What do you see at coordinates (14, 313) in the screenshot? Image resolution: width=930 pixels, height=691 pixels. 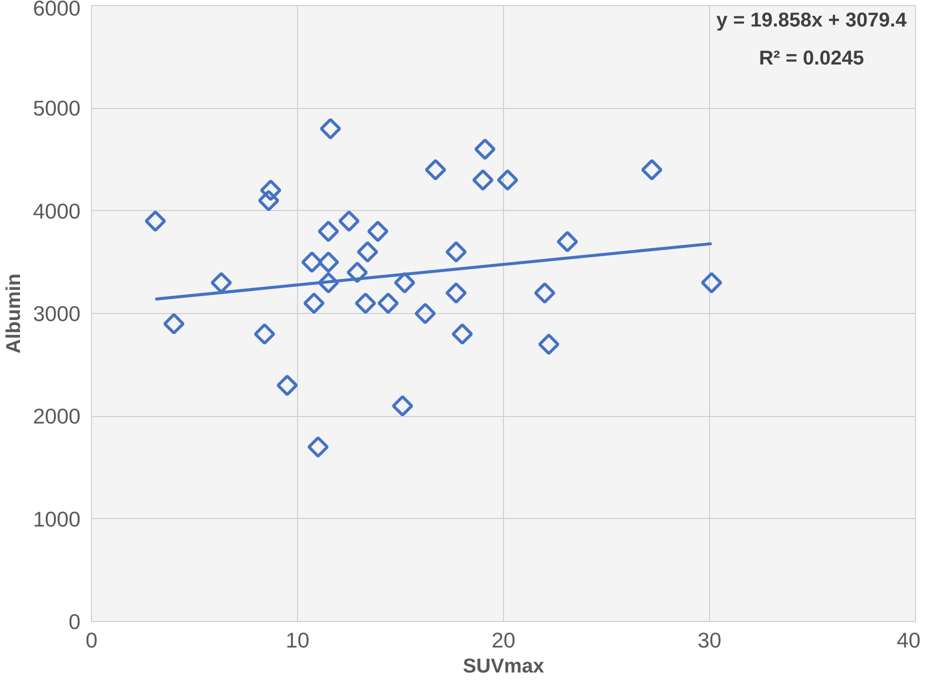 I see `y-axis-title: Albumin` at bounding box center [14, 313].